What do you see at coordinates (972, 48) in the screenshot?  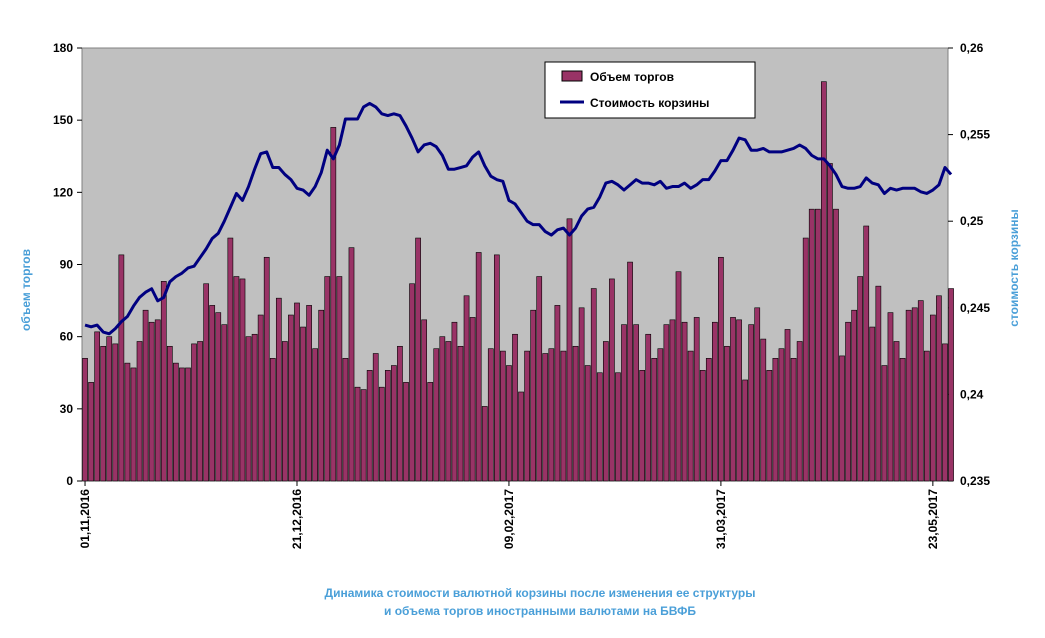 I see `y2-tick-label: 0,26` at bounding box center [972, 48].